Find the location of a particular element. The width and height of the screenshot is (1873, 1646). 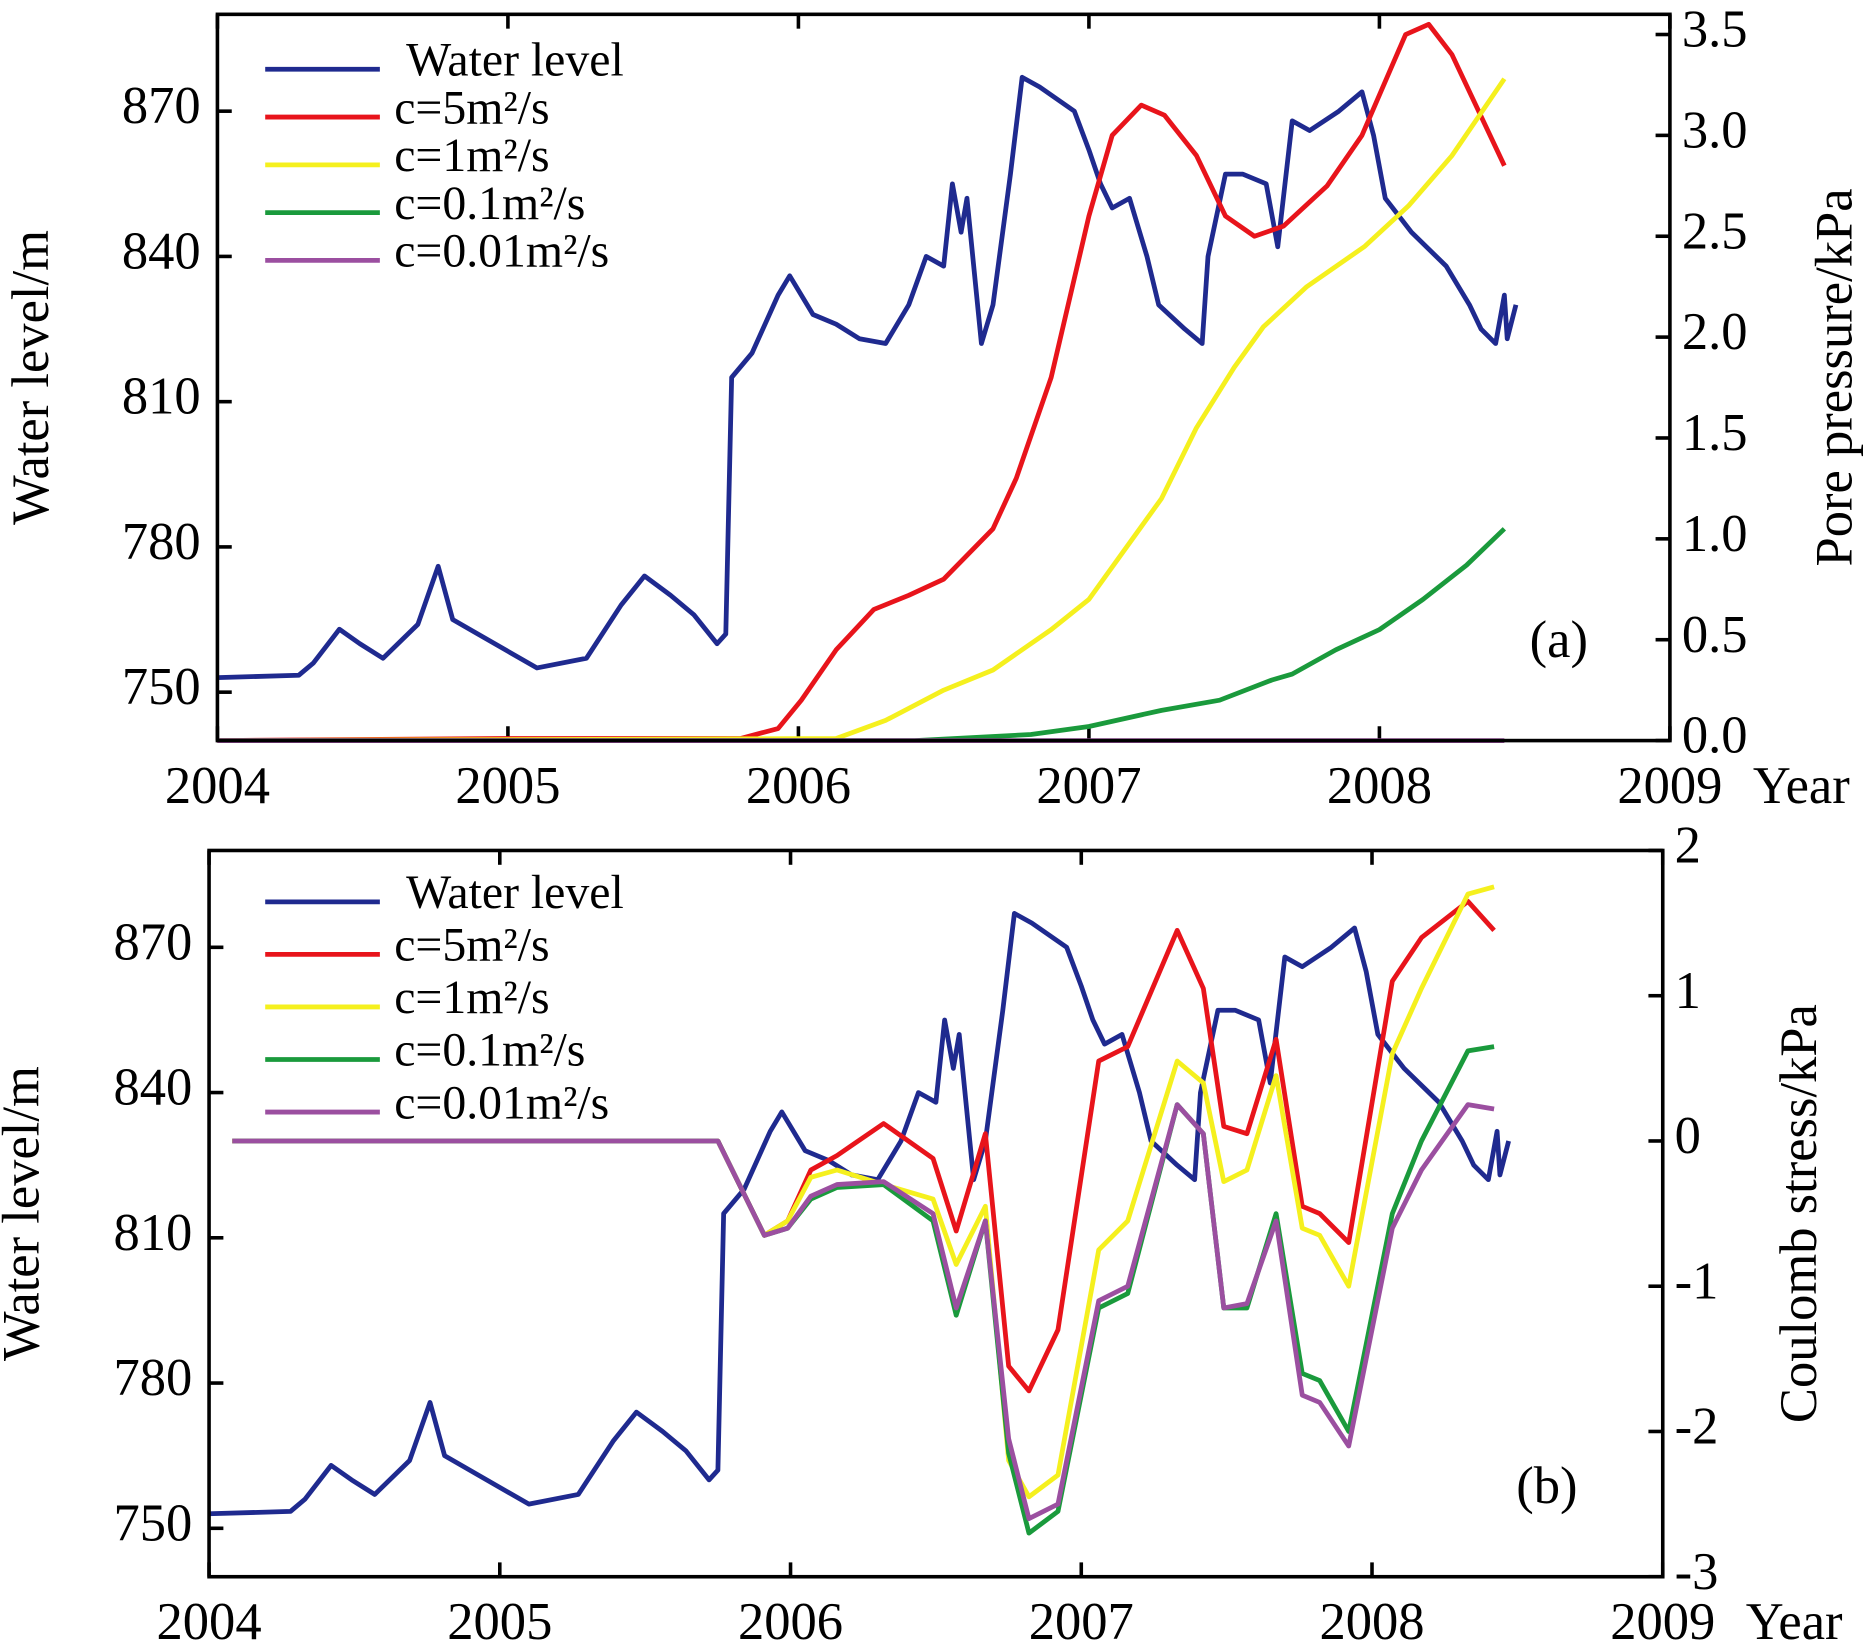

annotation: (a) is located at coordinates (1559, 640).